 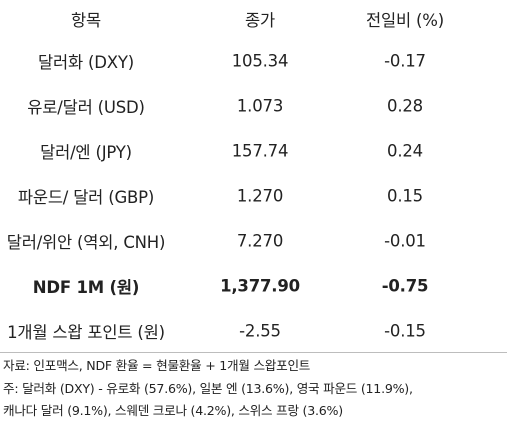 What do you see at coordinates (86, 20) in the screenshot?
I see `header-item: 항목` at bounding box center [86, 20].